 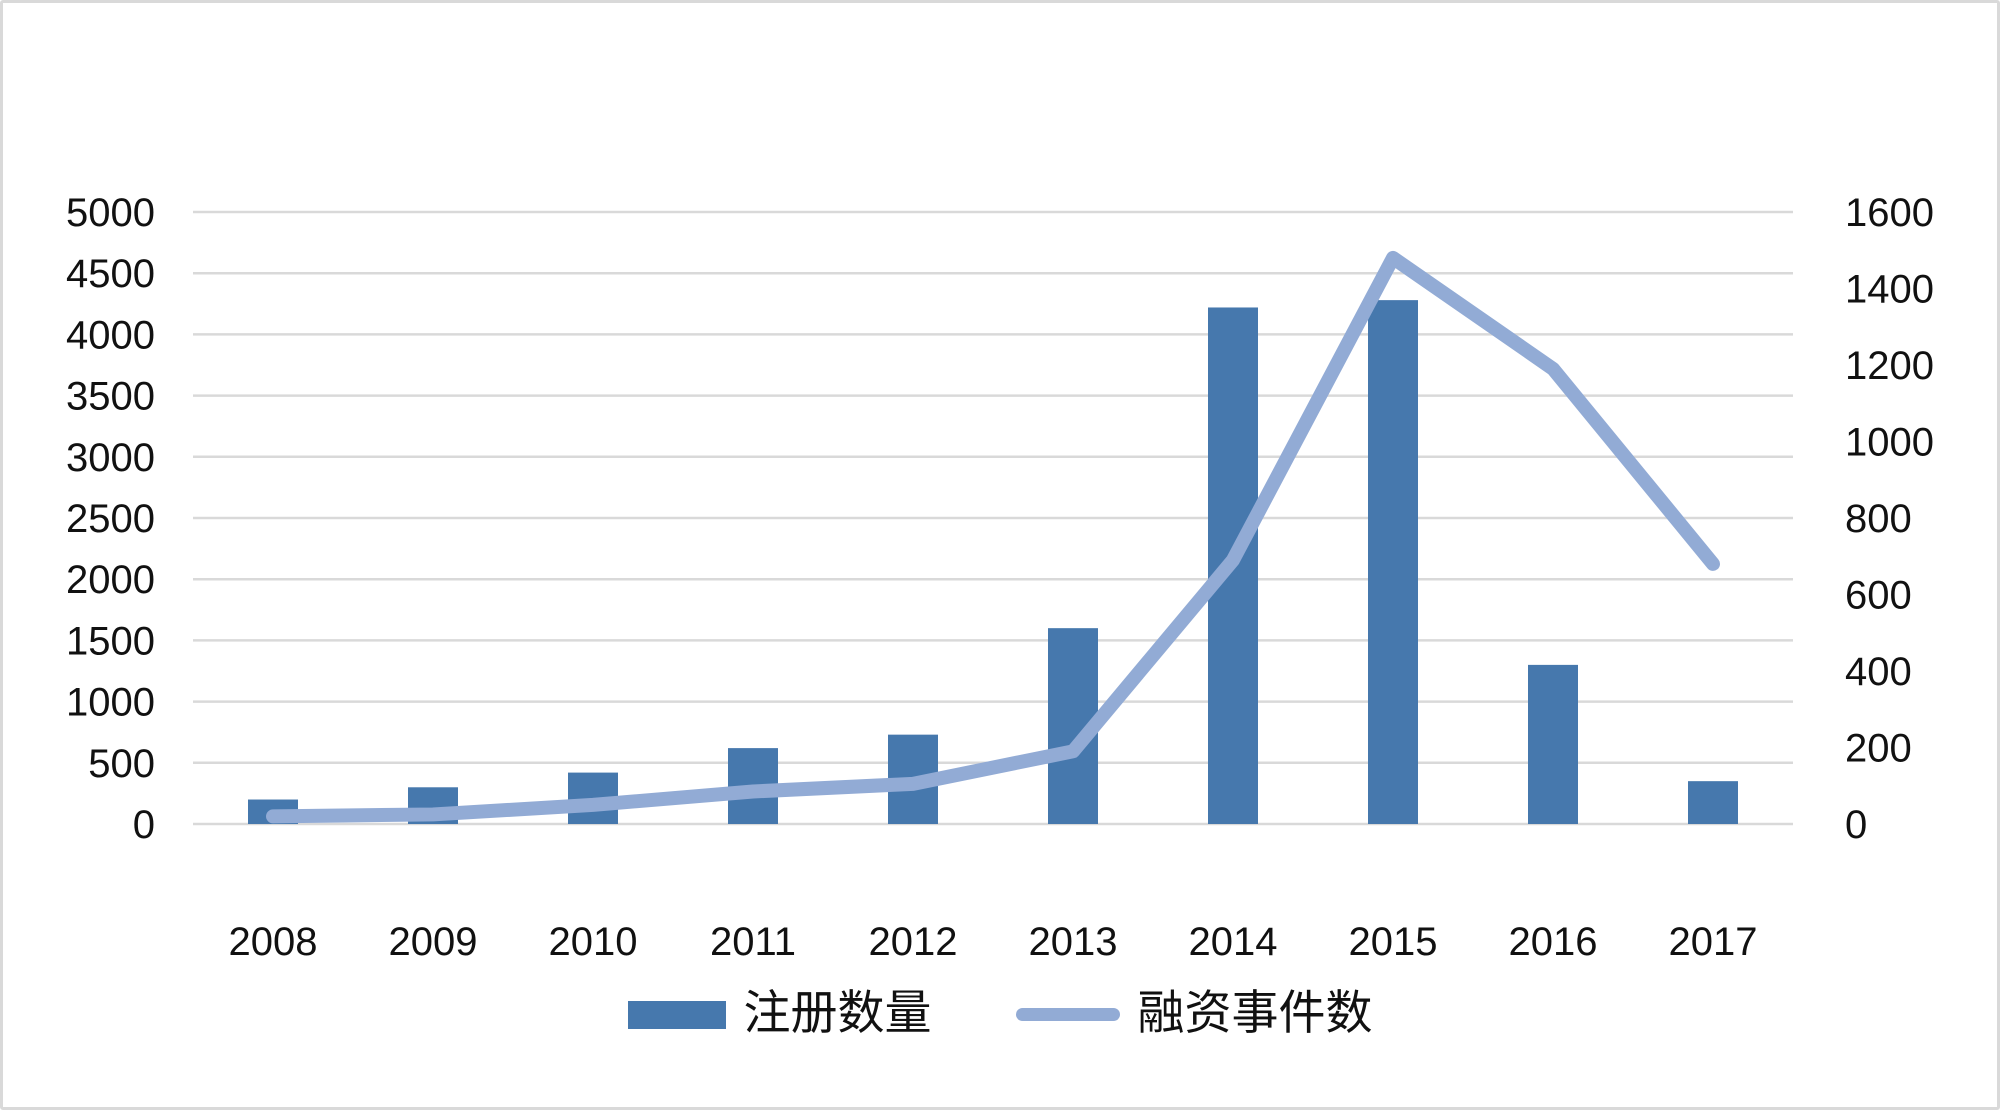 What do you see at coordinates (110, 580) in the screenshot?
I see `left-axis-tick-label: 2000` at bounding box center [110, 580].